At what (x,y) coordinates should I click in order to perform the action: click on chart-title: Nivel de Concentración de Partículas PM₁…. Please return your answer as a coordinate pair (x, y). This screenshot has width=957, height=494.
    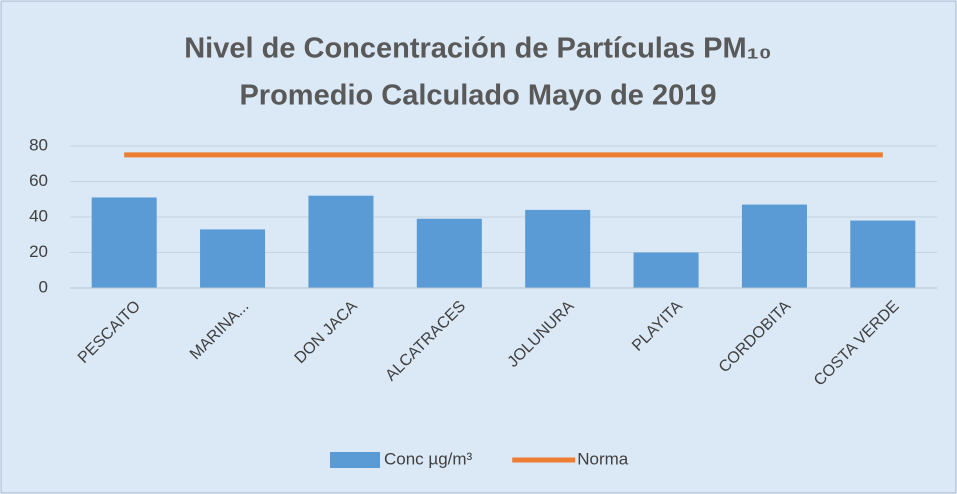
    Looking at the image, I should click on (478, 49).